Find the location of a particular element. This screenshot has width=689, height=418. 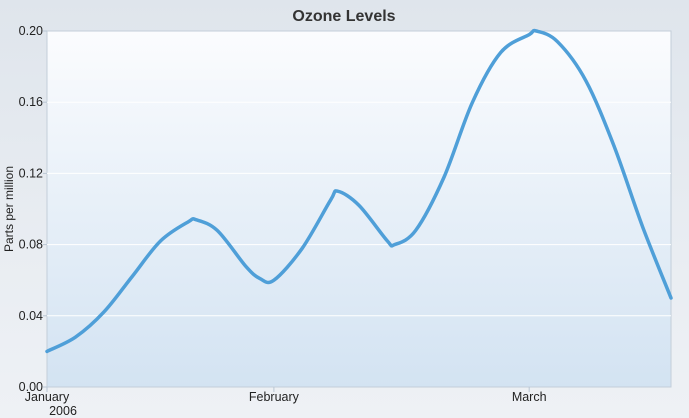

y-axis-ticks: 0.00 0.04 0.08 0.12 0.16 0.20 is located at coordinates (33, 209).